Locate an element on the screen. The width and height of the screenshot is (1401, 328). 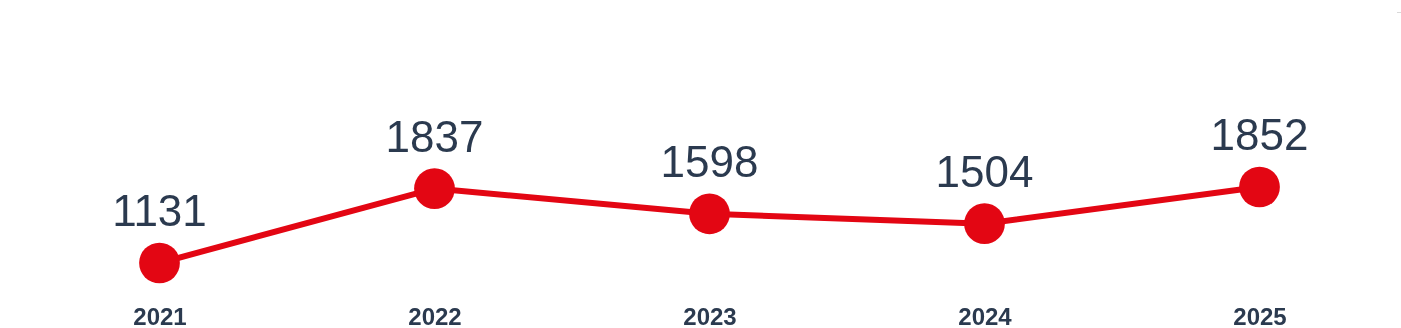
data-label: 1837 is located at coordinates (434, 136).